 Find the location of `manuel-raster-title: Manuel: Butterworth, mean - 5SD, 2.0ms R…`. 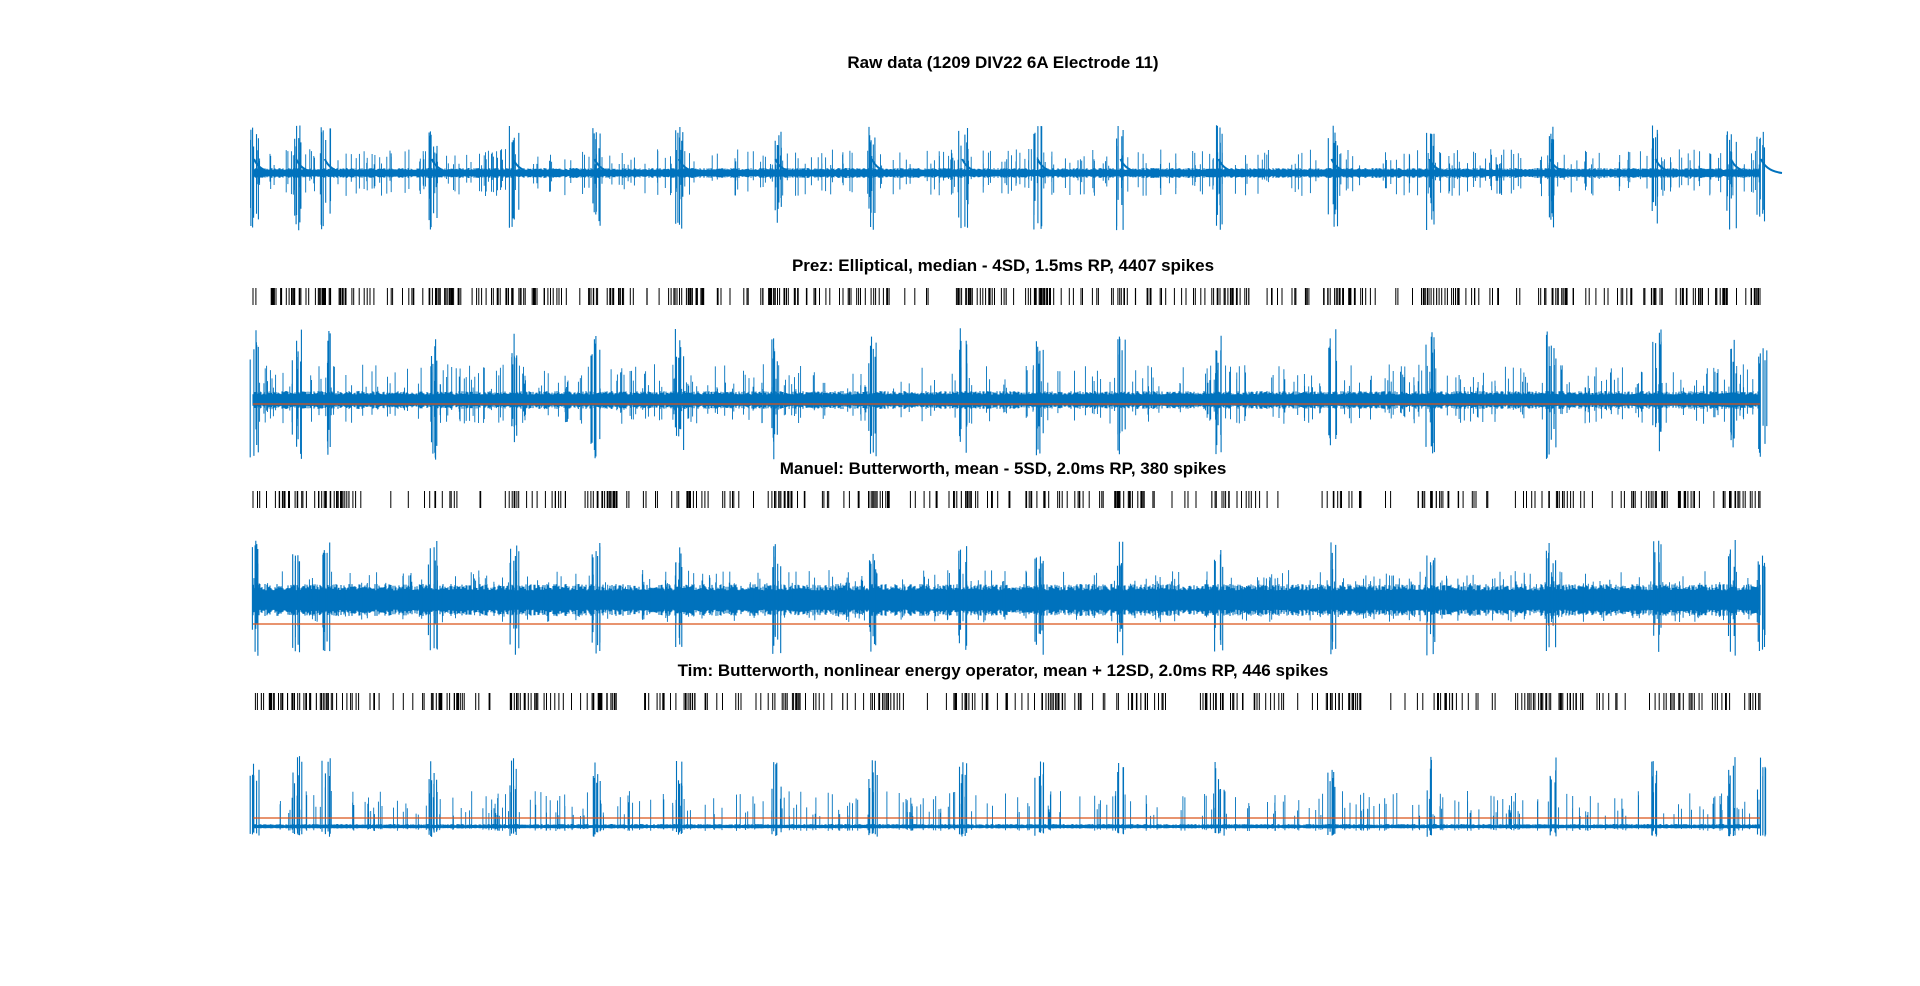

manuel-raster-title: Manuel: Butterworth, mean - 5SD, 2.0ms R… is located at coordinates (1003, 468).